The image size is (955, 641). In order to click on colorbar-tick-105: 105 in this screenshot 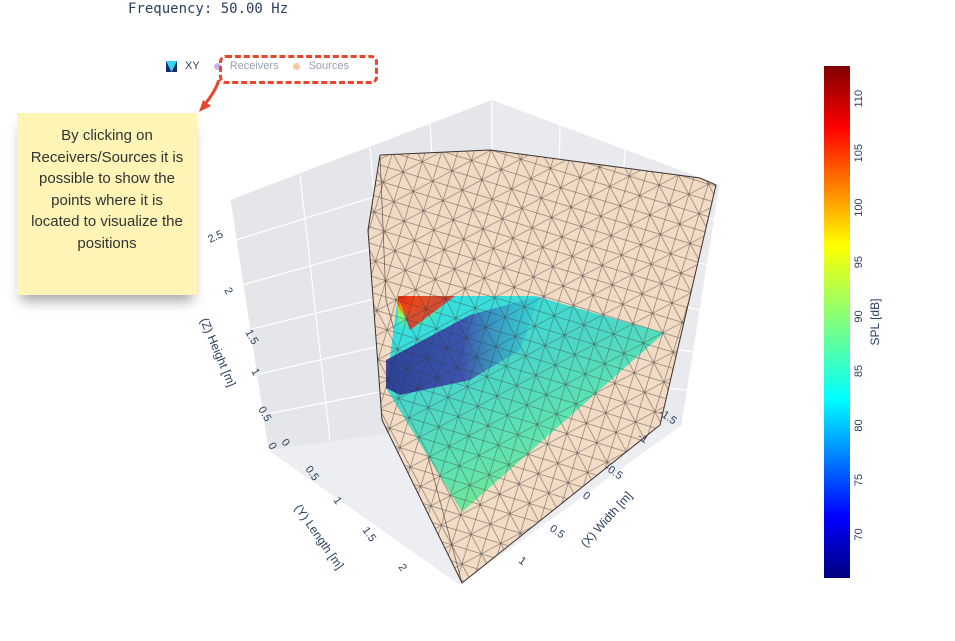, I will do `click(859, 153)`.